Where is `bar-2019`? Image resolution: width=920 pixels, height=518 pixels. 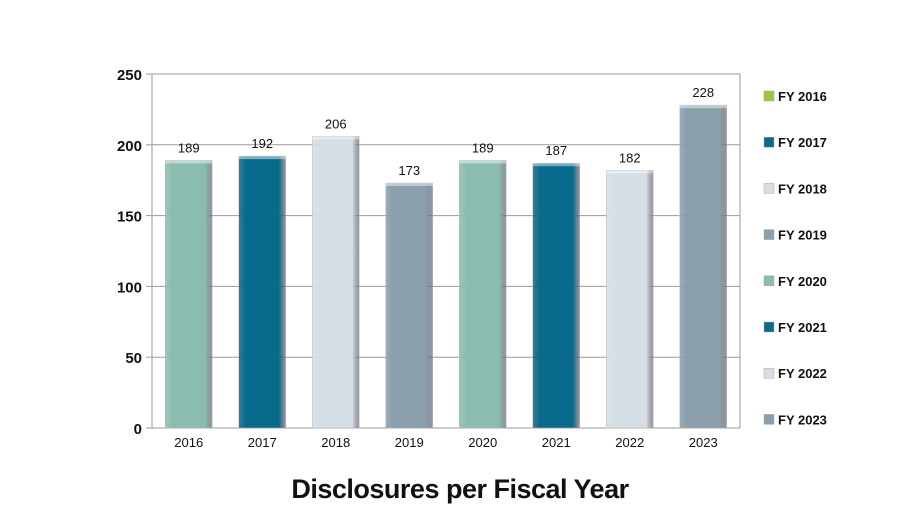 bar-2019 is located at coordinates (409, 305).